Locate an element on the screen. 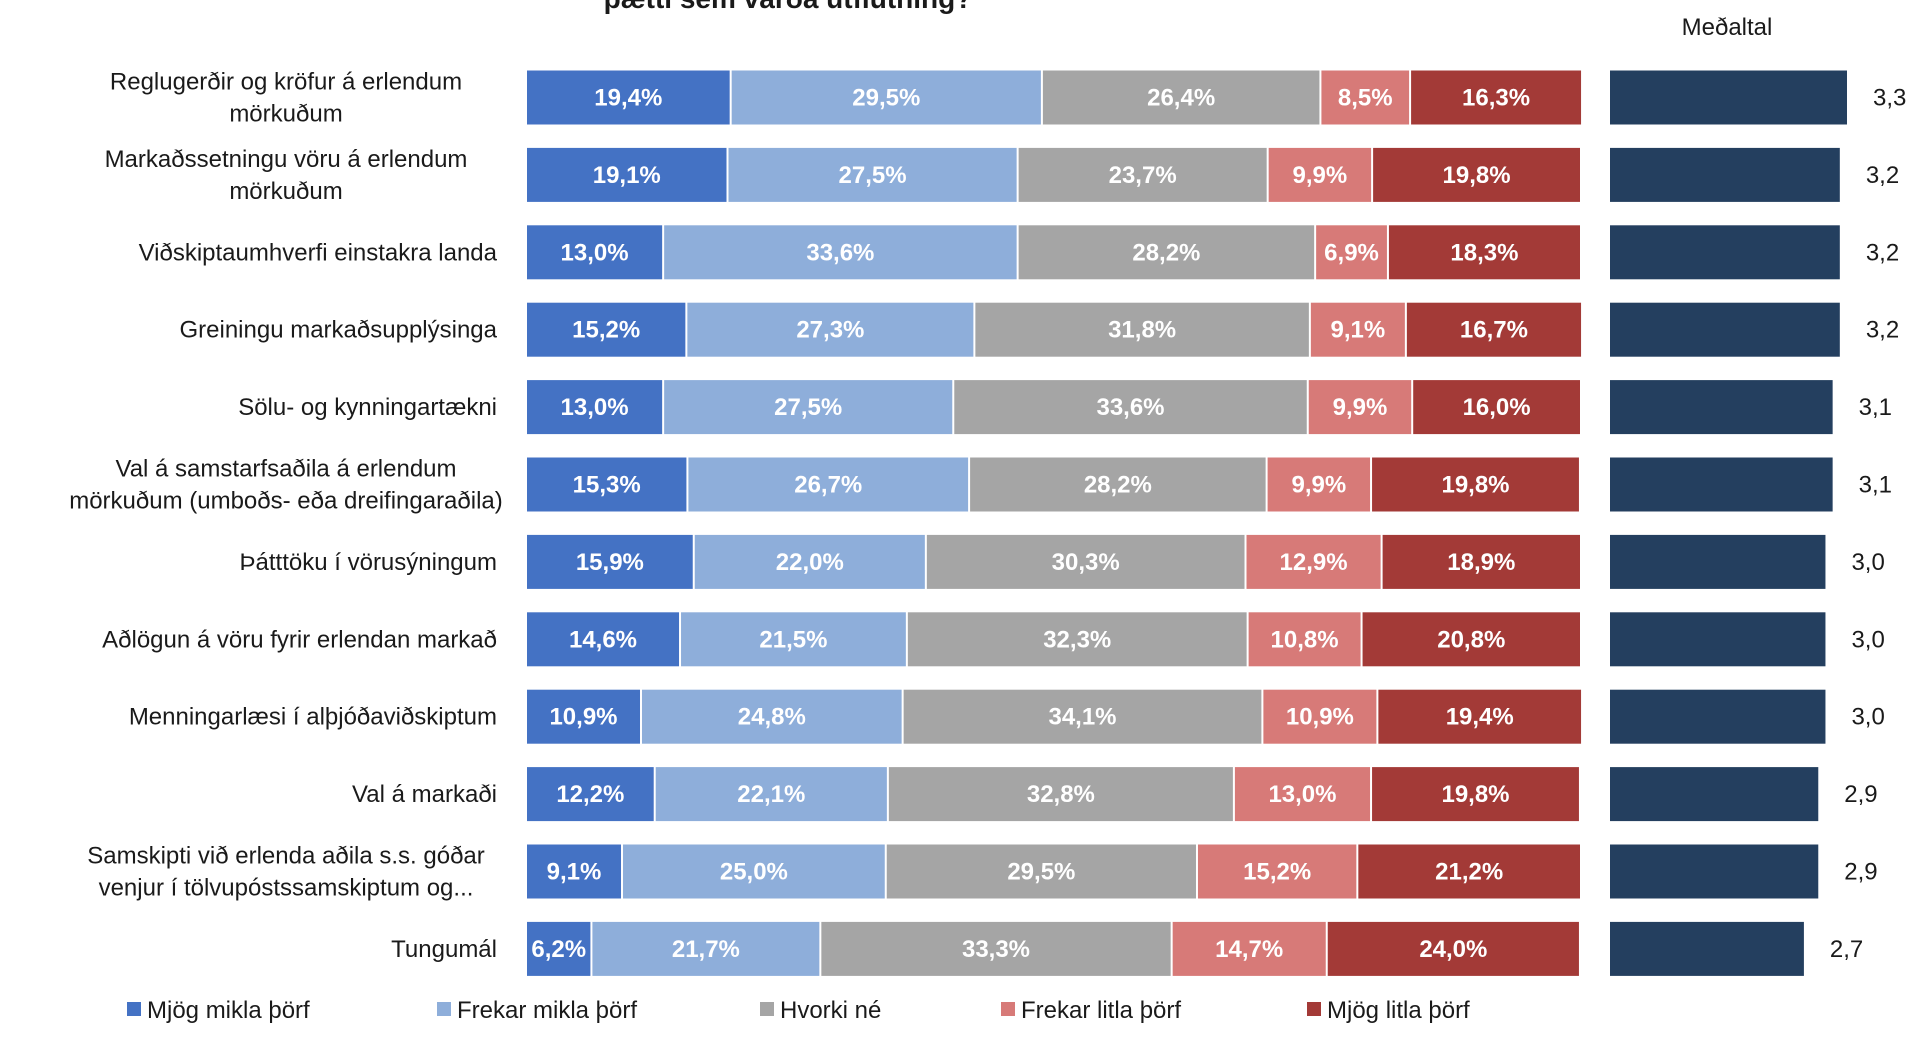 This screenshot has width=1911, height=1037. data-label: 19,1% is located at coordinates (627, 175).